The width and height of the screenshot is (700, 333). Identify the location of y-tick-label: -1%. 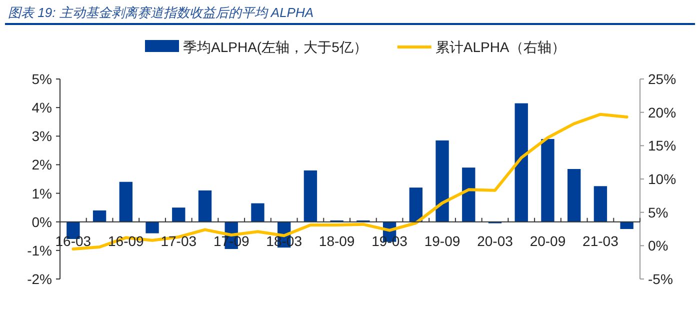
(39, 250).